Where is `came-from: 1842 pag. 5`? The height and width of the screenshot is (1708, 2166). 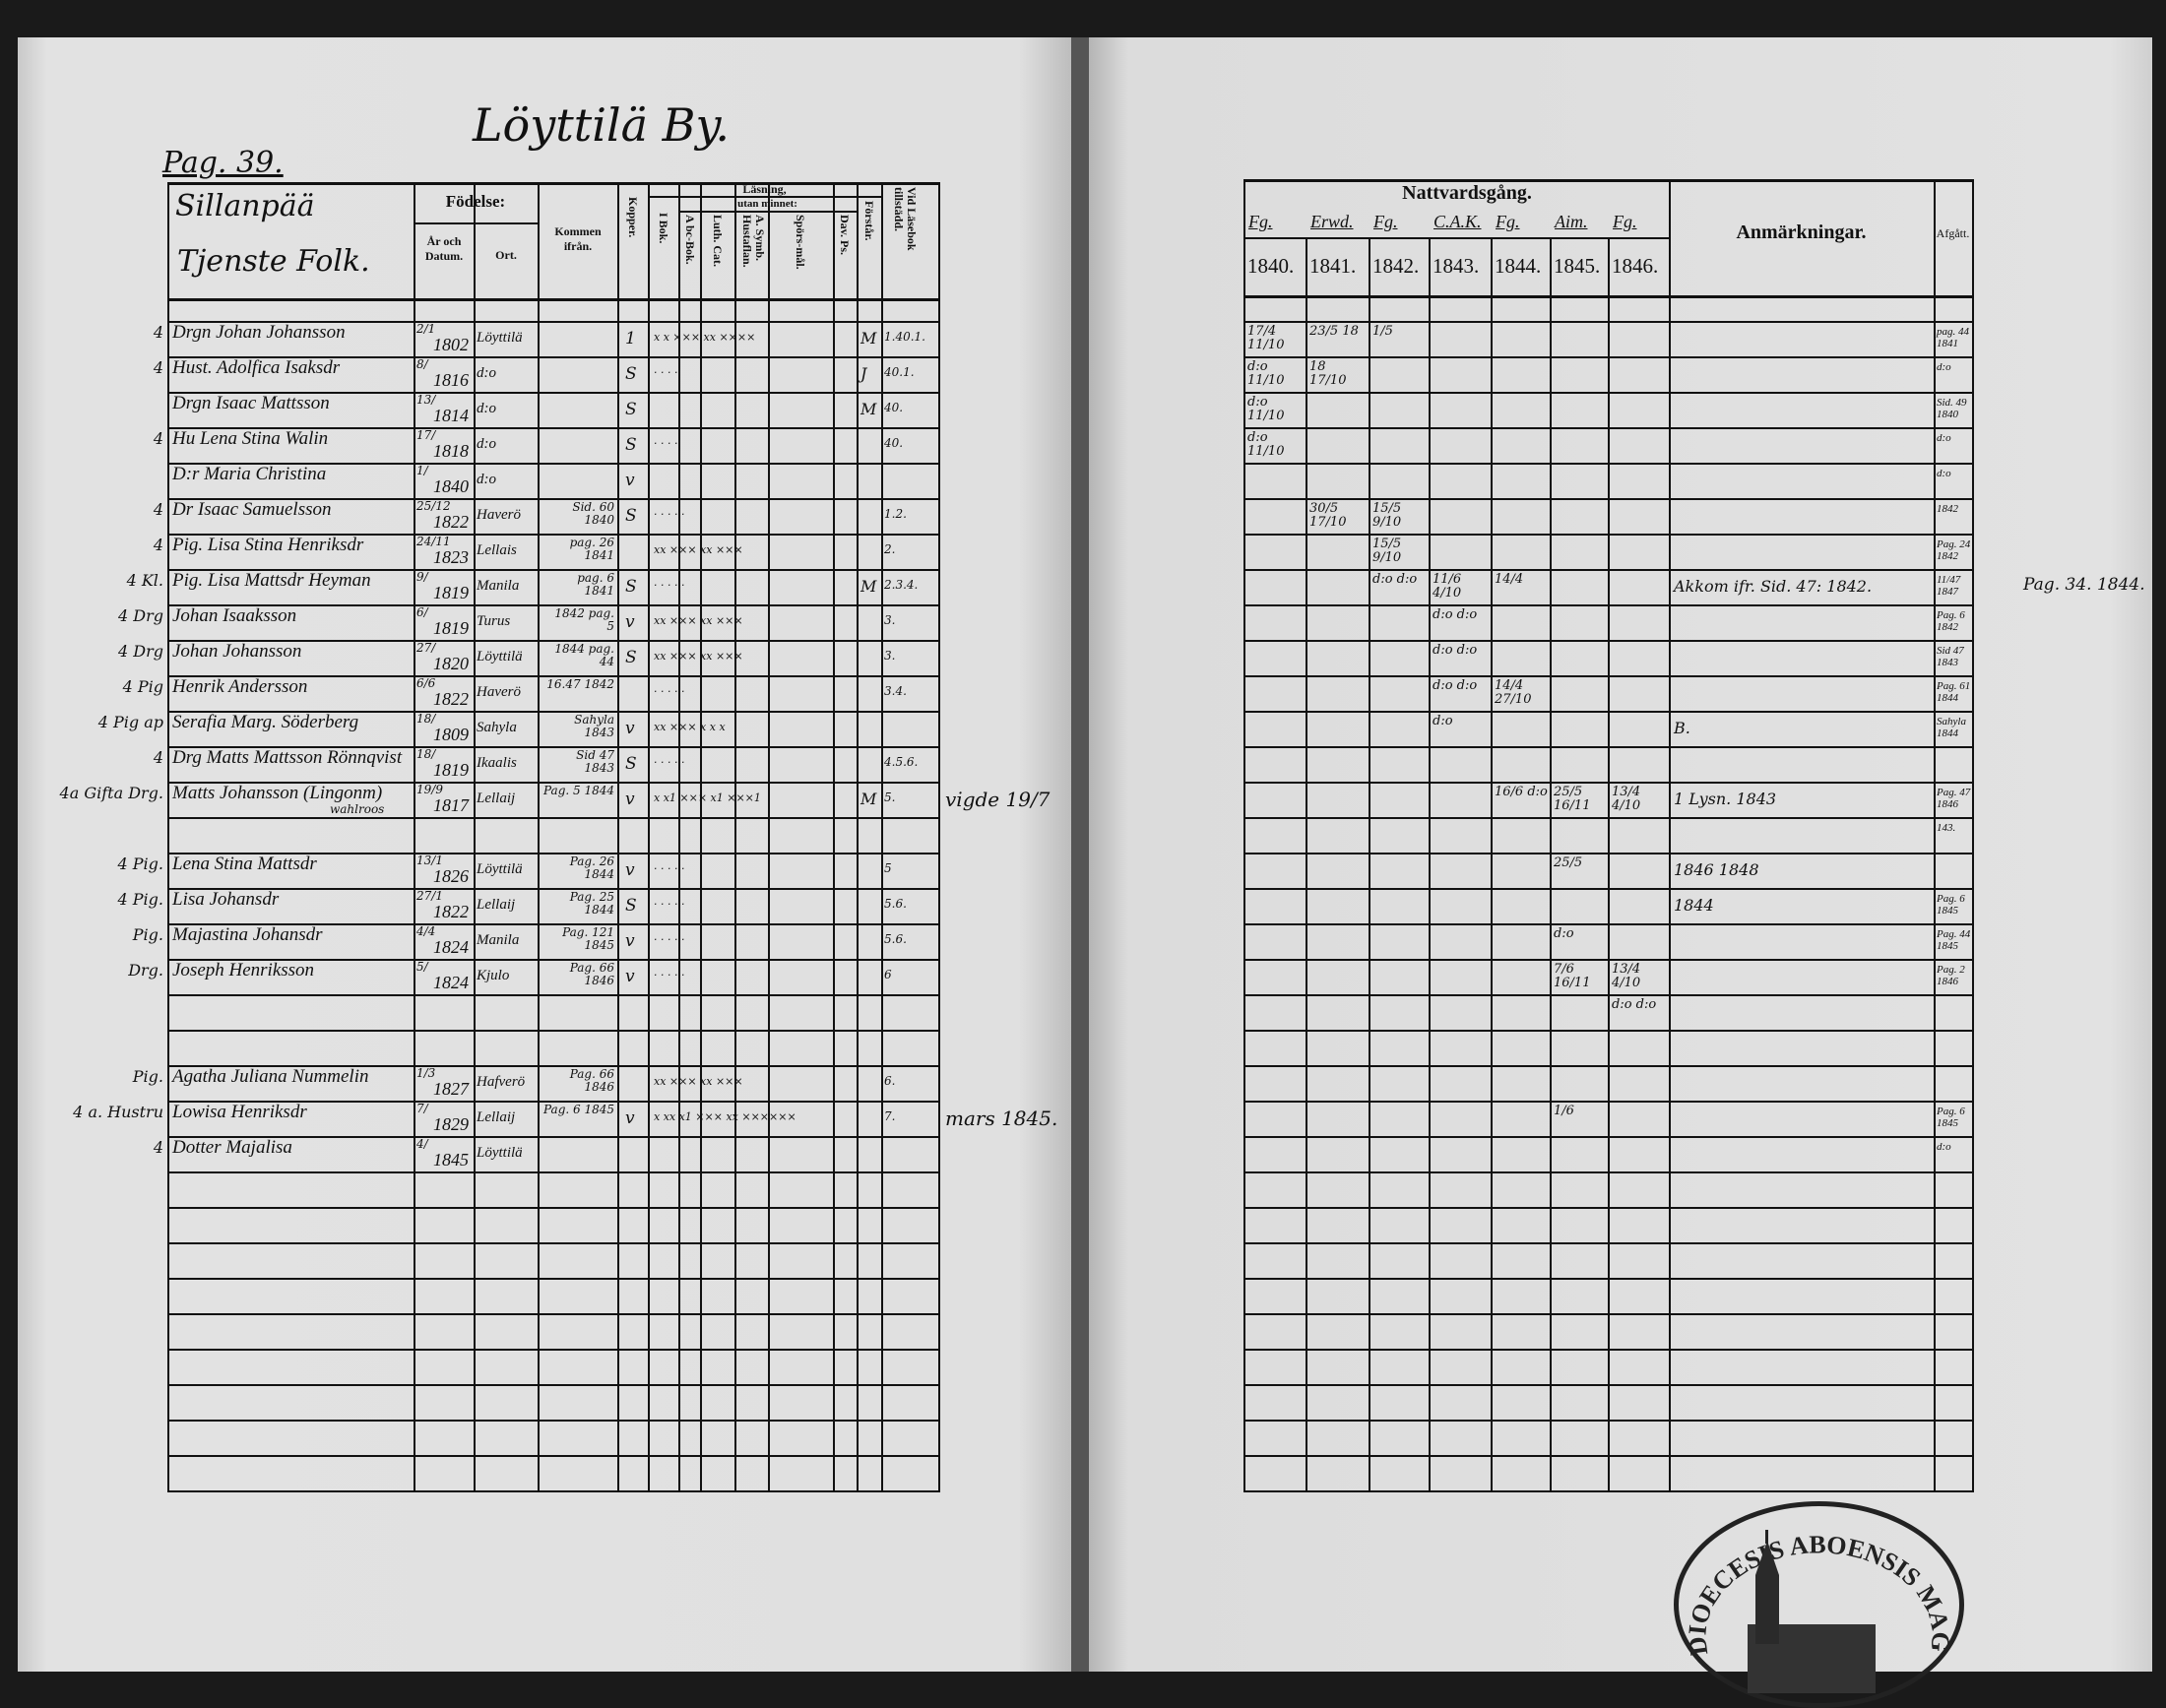
came-from: 1842 pag. 5 is located at coordinates (584, 619).